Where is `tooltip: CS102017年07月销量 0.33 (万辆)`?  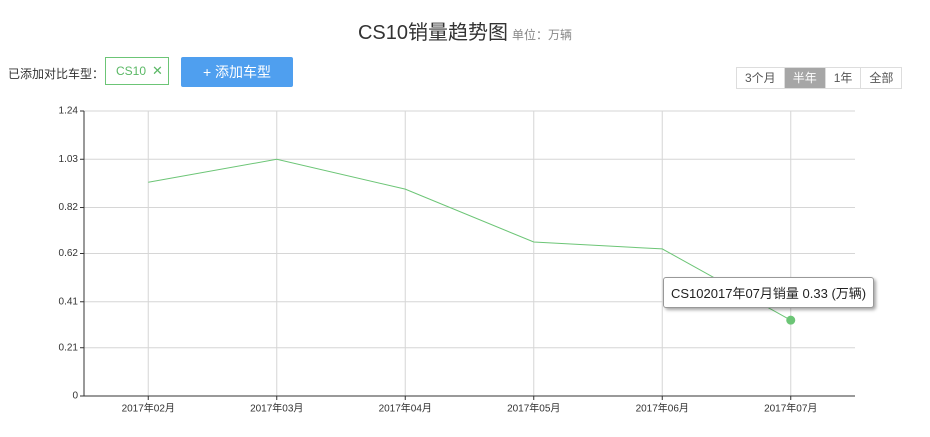 tooltip: CS102017年07月销量 0.33 (万辆) is located at coordinates (769, 292).